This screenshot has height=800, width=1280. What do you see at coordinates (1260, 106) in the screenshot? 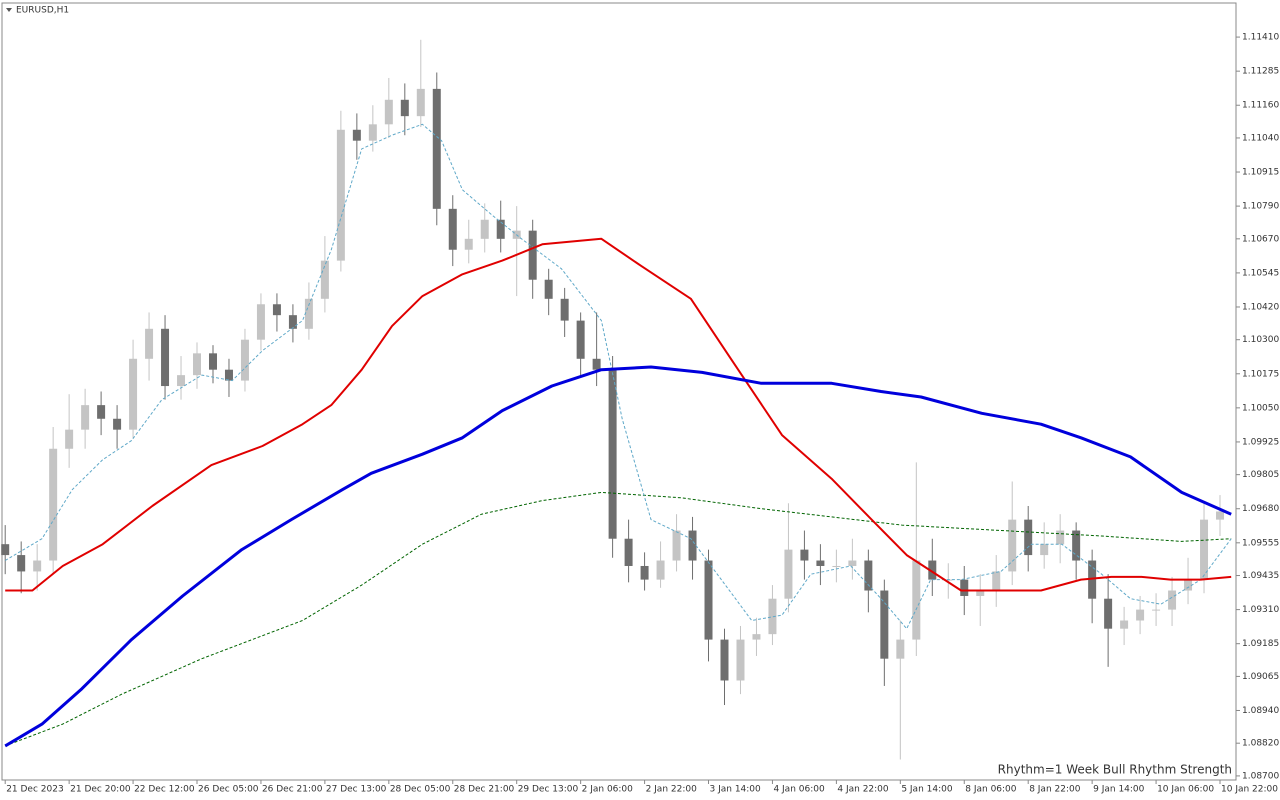
I see `y-tick-label: 1.11160` at bounding box center [1260, 106].